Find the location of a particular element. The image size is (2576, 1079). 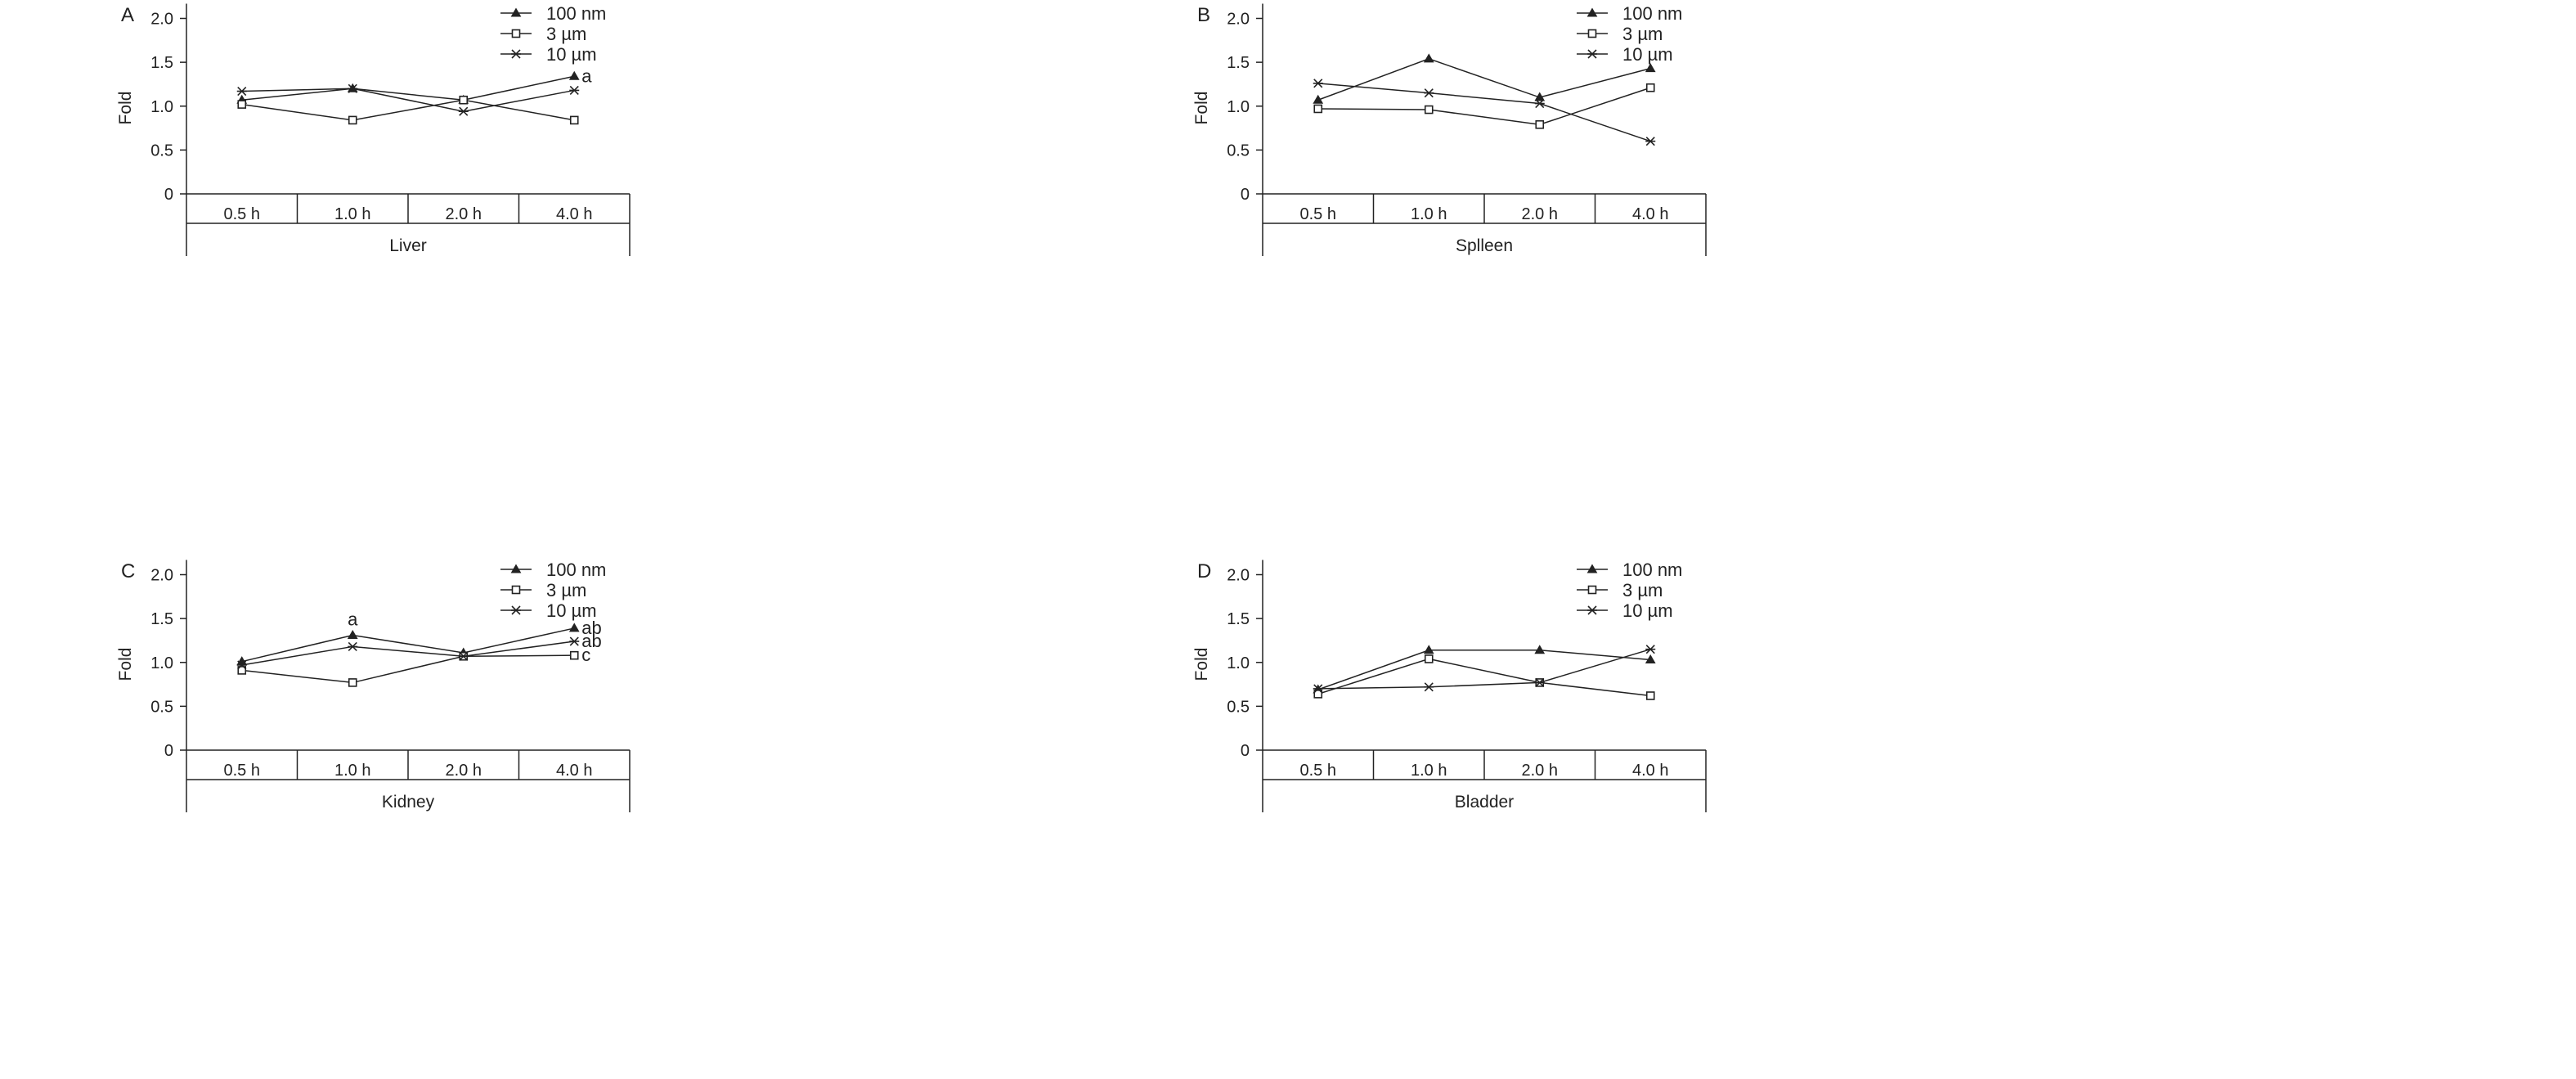

x-axis-label: Liver is located at coordinates (408, 245).